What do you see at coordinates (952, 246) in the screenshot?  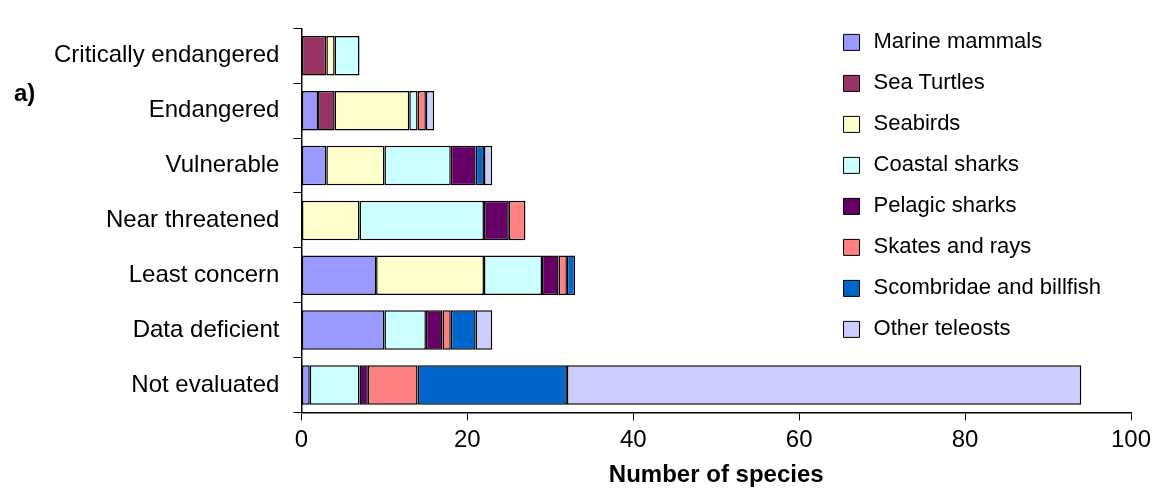 I see `legend-label: Skates and rays` at bounding box center [952, 246].